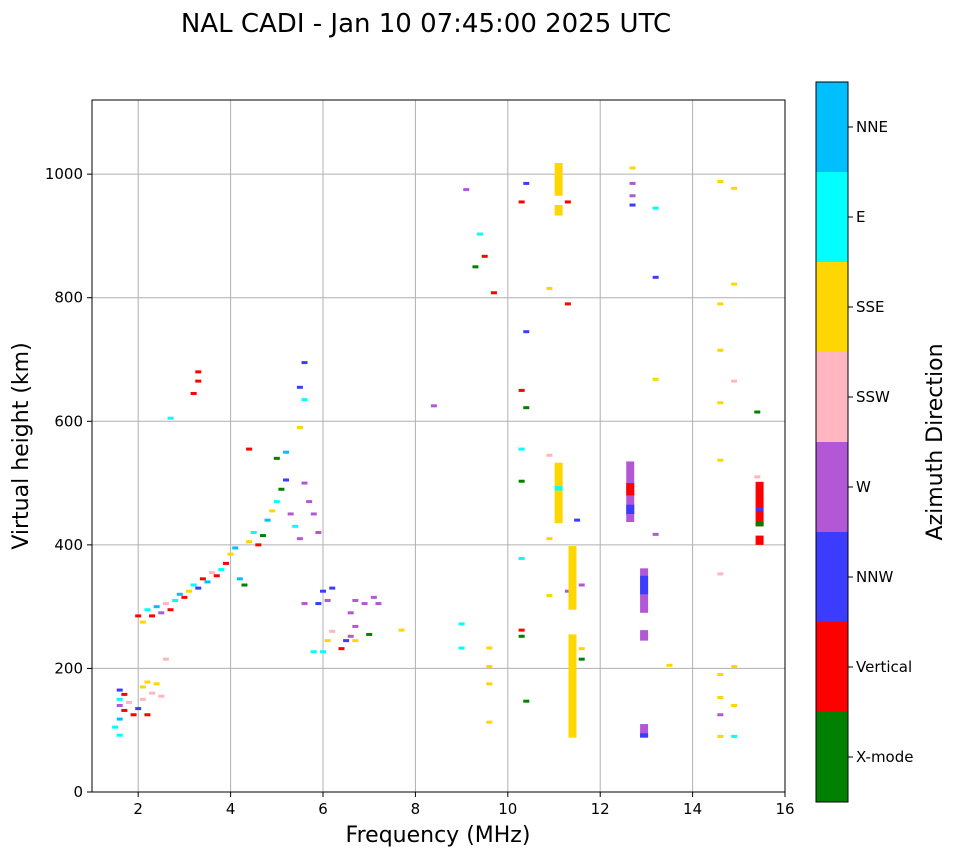 The height and width of the screenshot is (857, 958). What do you see at coordinates (68, 421) in the screenshot?
I see `y-tick-label: 600` at bounding box center [68, 421].